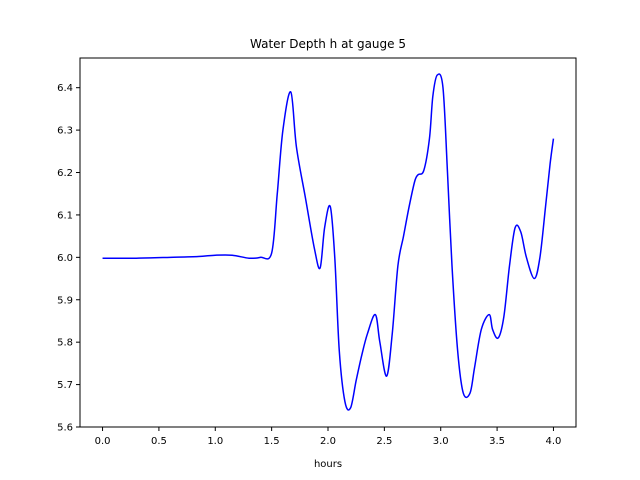  Describe the element at coordinates (497, 441) in the screenshot. I see `x-tick-label: 3.5` at that location.